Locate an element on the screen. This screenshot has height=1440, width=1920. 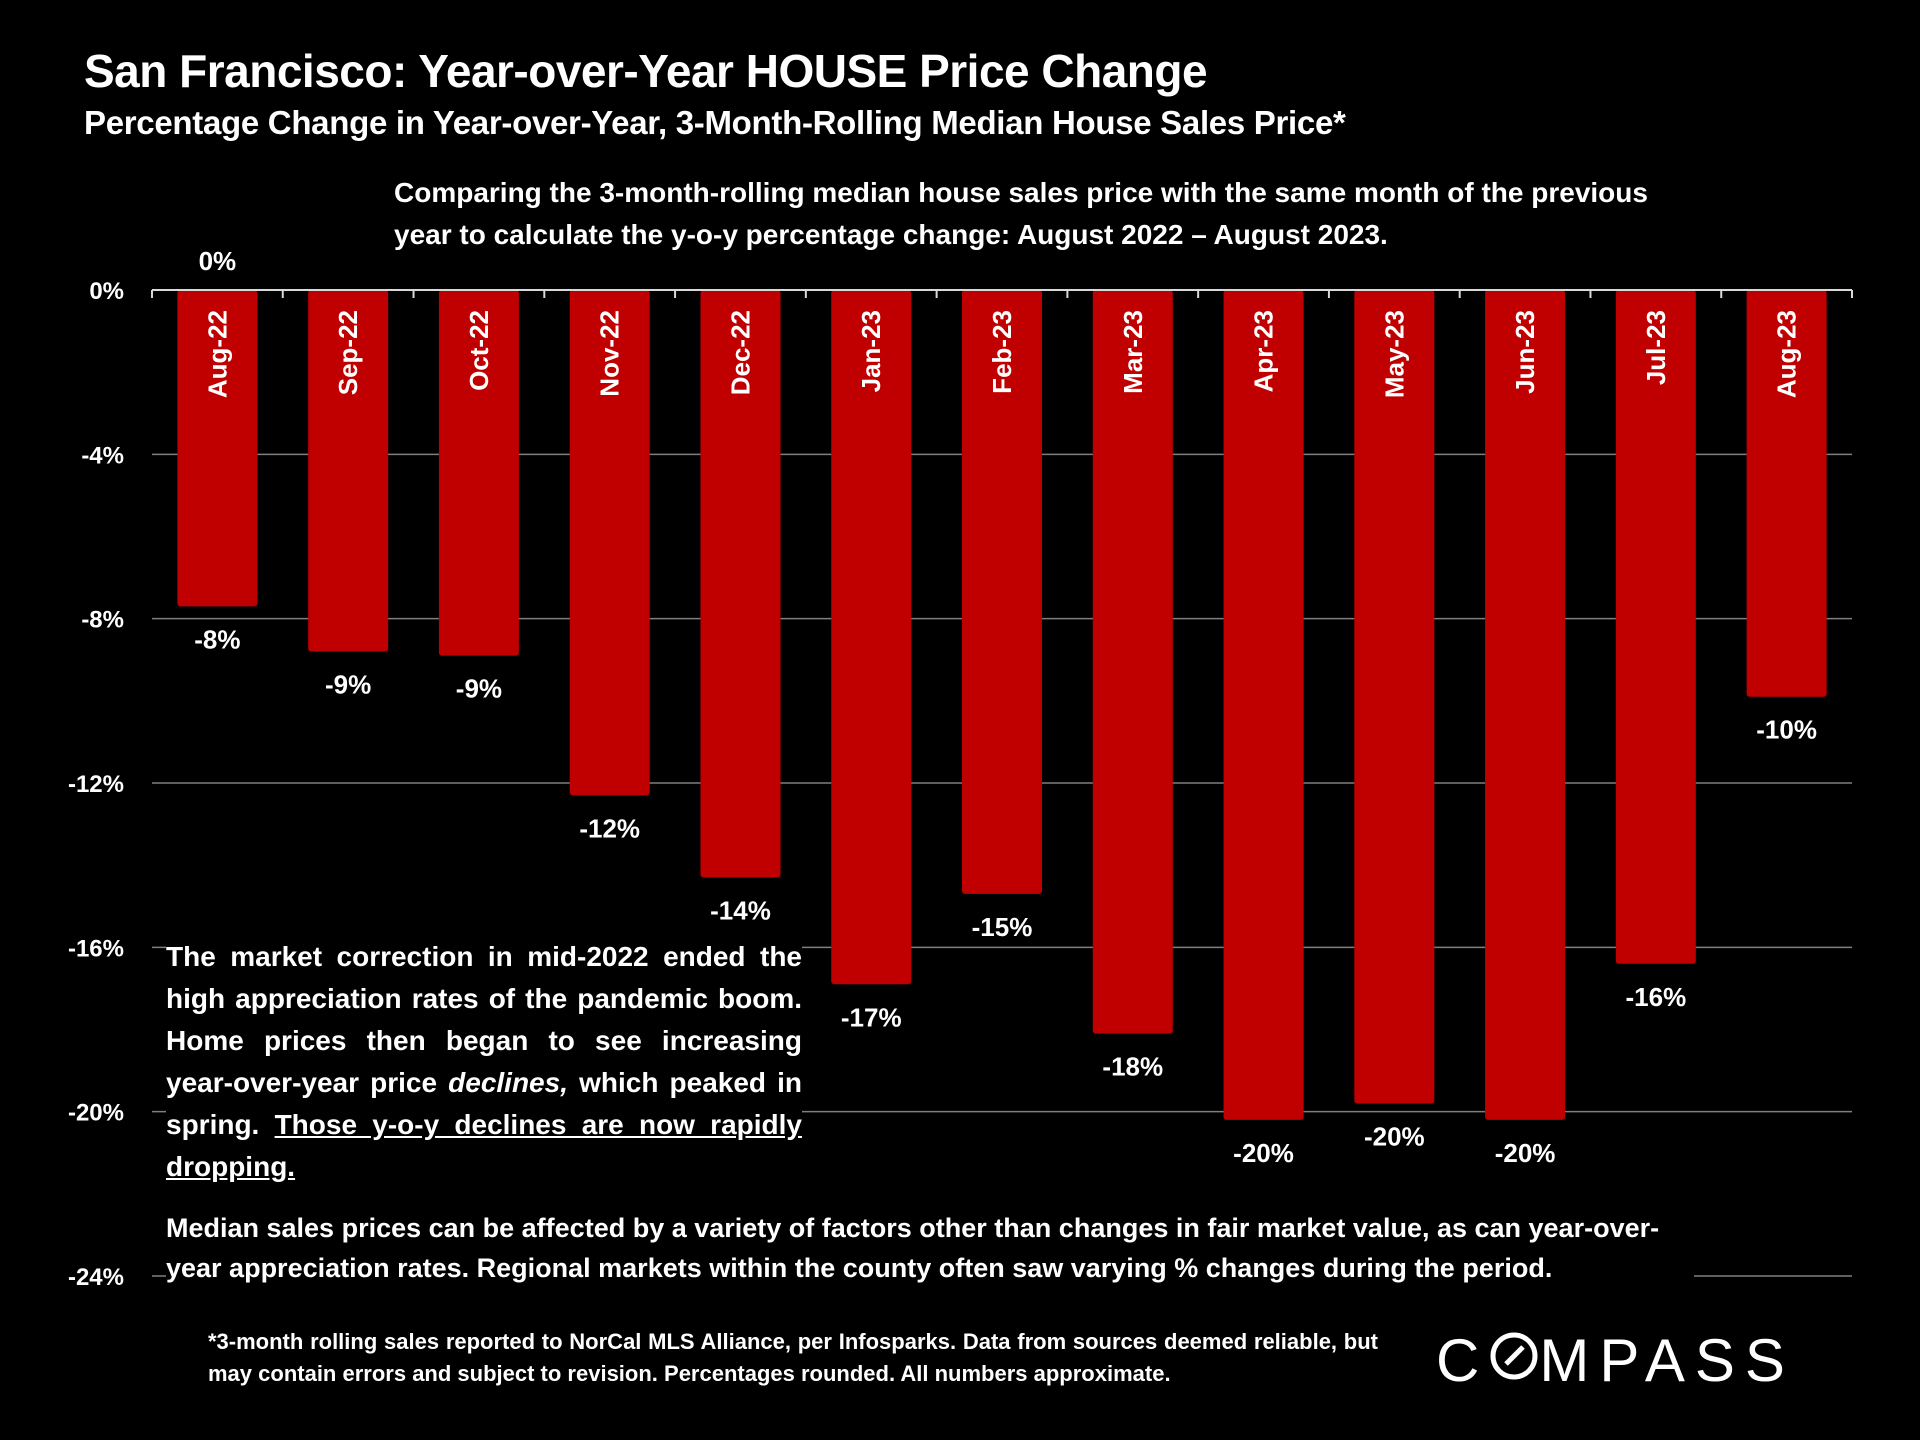
y-tick-label: -24% is located at coordinates (96, 1277).